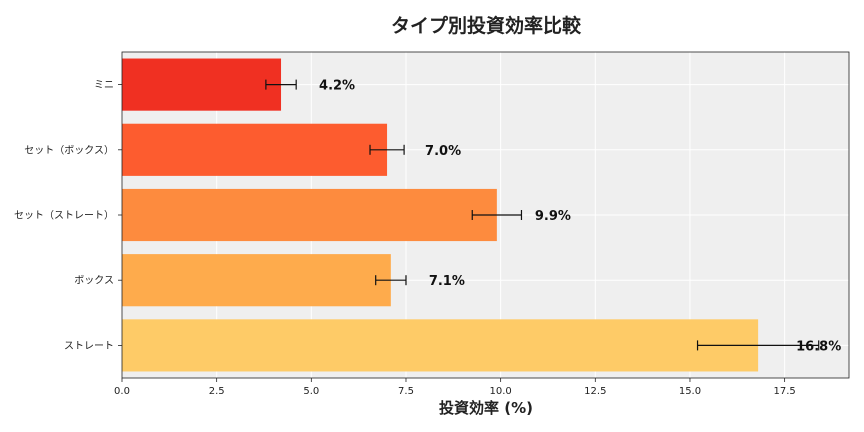 Image resolution: width=864 pixels, height=432 pixels. I want to click on y-category-label-5: ストレート, so click(89, 346).